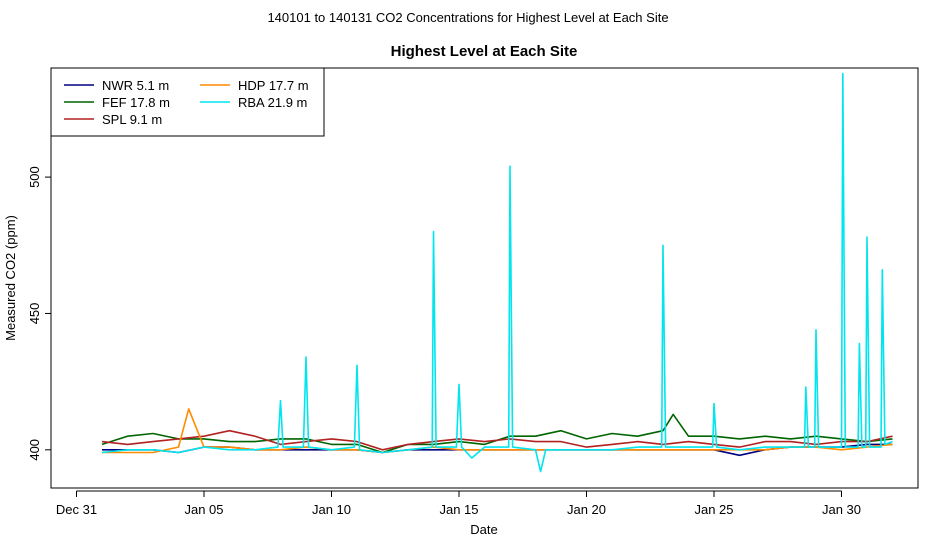 This screenshot has width=936, height=545. What do you see at coordinates (586, 509) in the screenshot?
I see `x-tick-label: Jan 20` at bounding box center [586, 509].